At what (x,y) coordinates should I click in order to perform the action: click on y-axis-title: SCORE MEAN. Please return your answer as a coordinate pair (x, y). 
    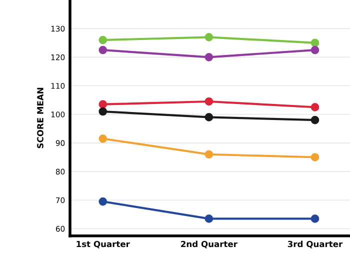
    Looking at the image, I should click on (40, 118).